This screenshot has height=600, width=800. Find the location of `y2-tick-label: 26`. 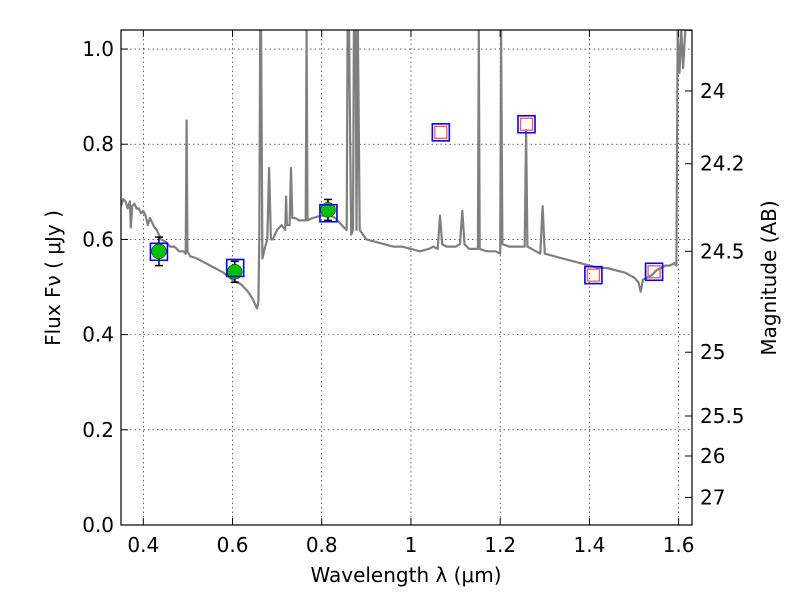

y2-tick-label: 26 is located at coordinates (712, 456).